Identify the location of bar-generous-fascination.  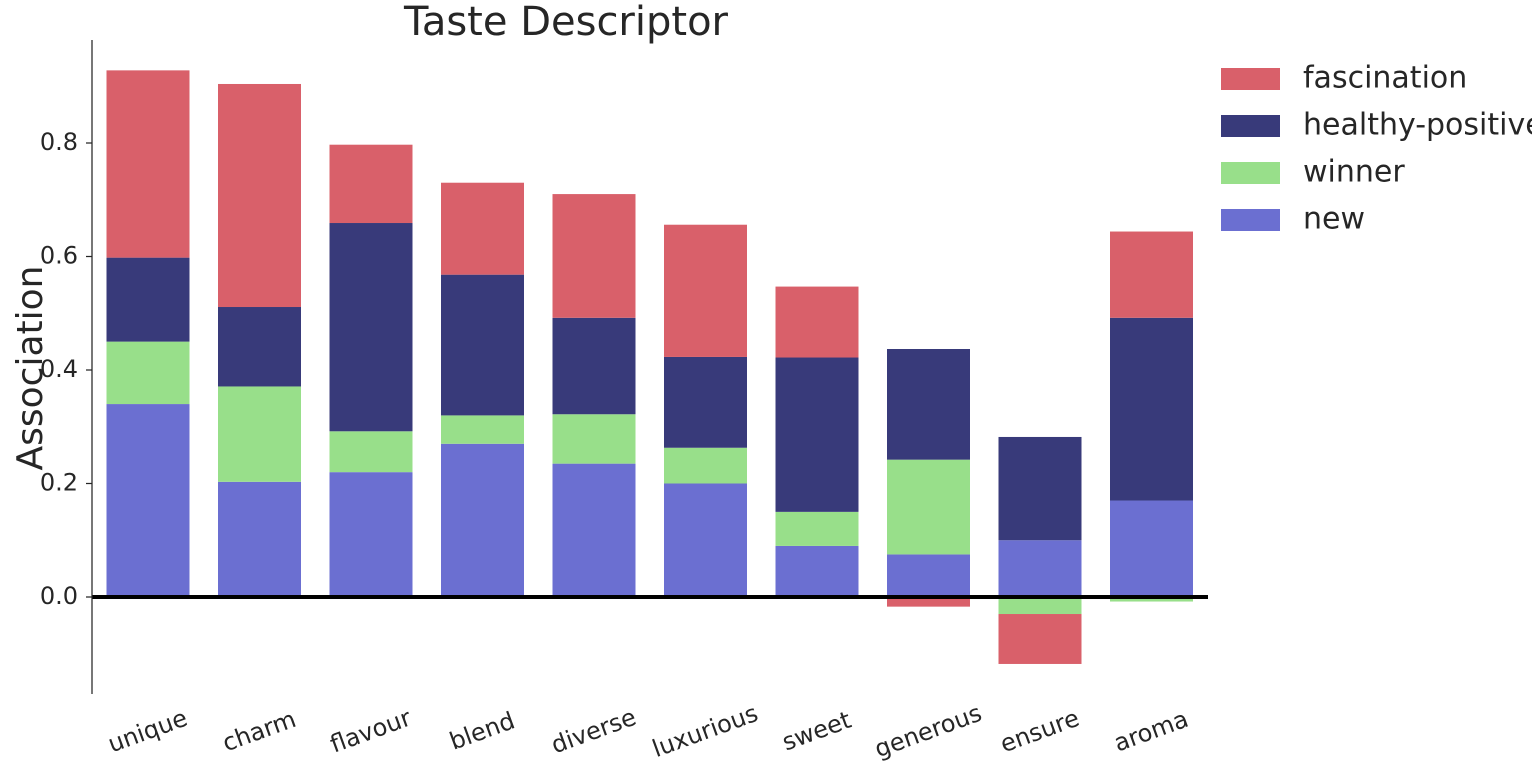
(928, 602).